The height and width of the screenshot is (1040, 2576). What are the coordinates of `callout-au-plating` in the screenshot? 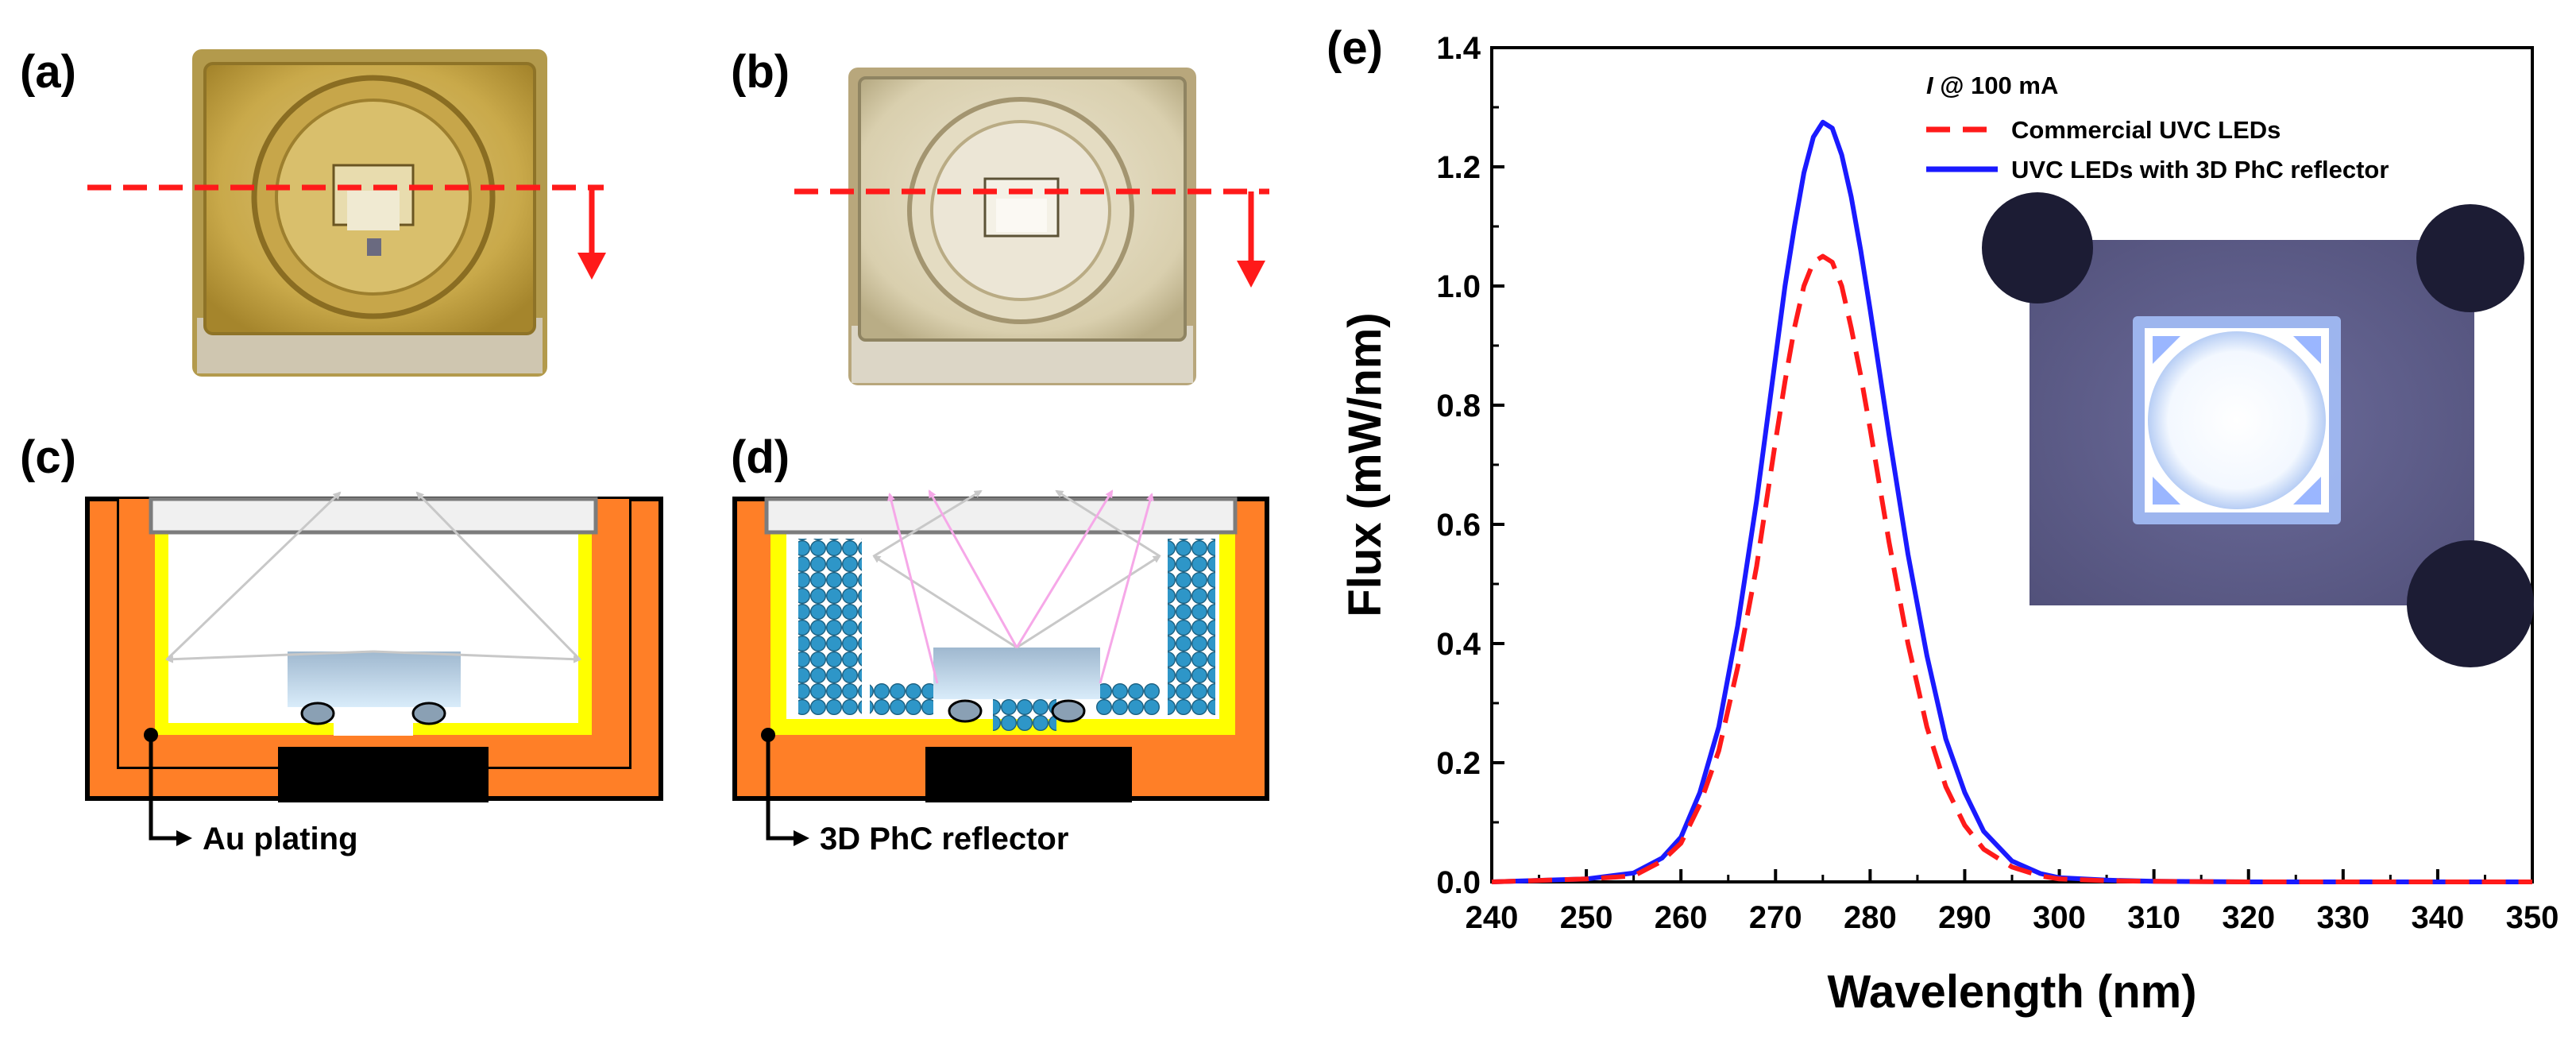 It's located at (164, 788).